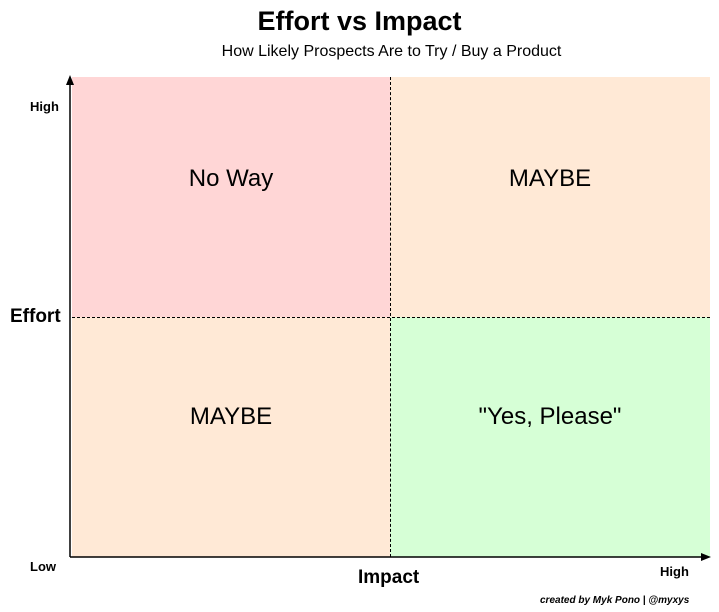 The height and width of the screenshot is (612, 719). Describe the element at coordinates (389, 577) in the screenshot. I see `x-axis-title: Impact` at that location.